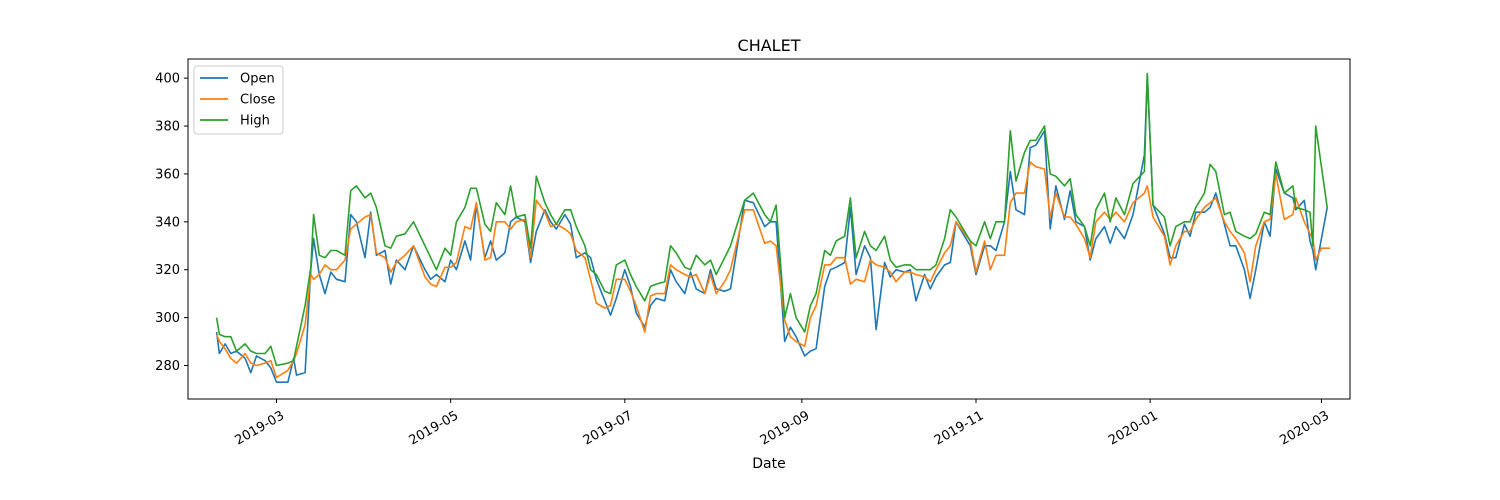  Describe the element at coordinates (769, 45) in the screenshot. I see `chart-title: CHALET` at that location.